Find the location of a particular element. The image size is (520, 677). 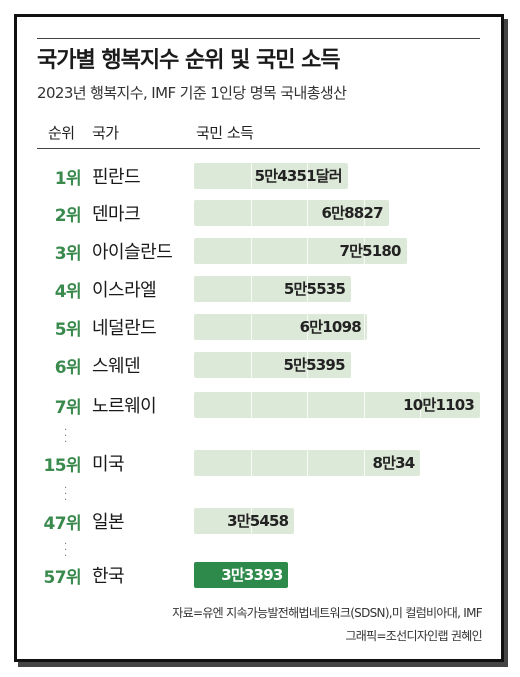

header-country: 국가 is located at coordinates (105, 133).